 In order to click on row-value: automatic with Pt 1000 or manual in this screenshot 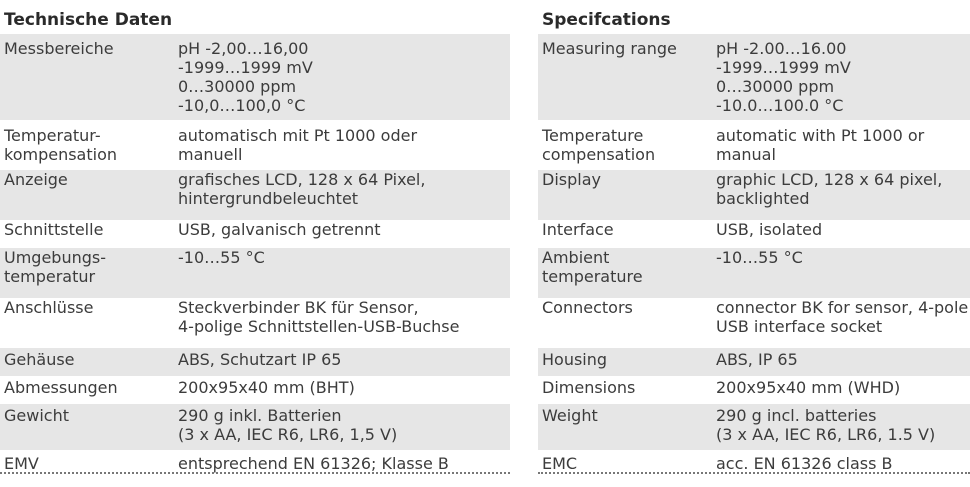, I will do `click(820, 145)`.